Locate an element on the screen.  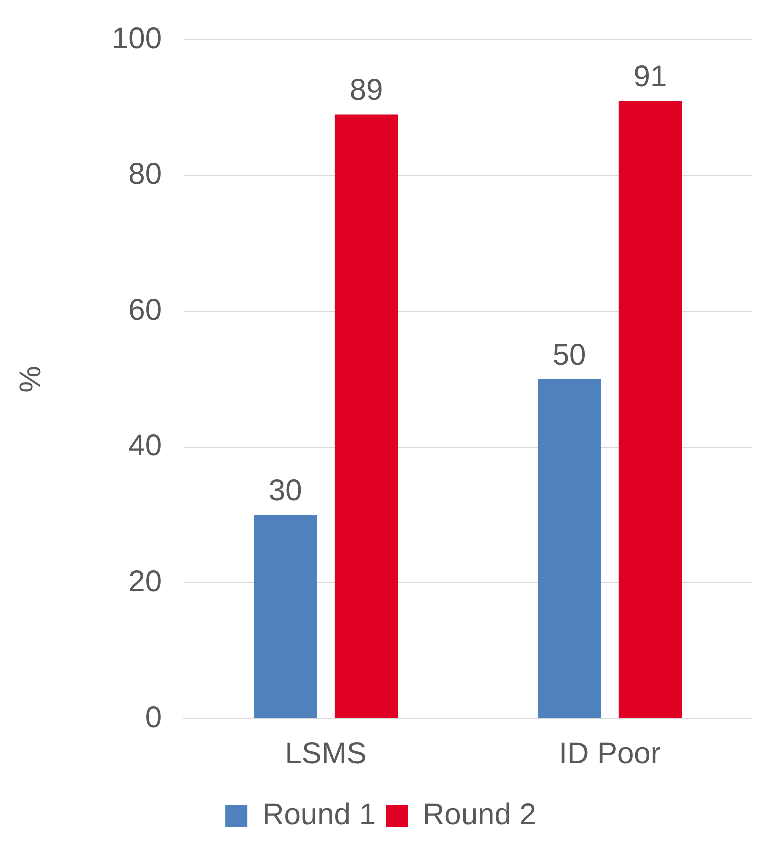
y-tick-label: 80 is located at coordinates (145, 175).